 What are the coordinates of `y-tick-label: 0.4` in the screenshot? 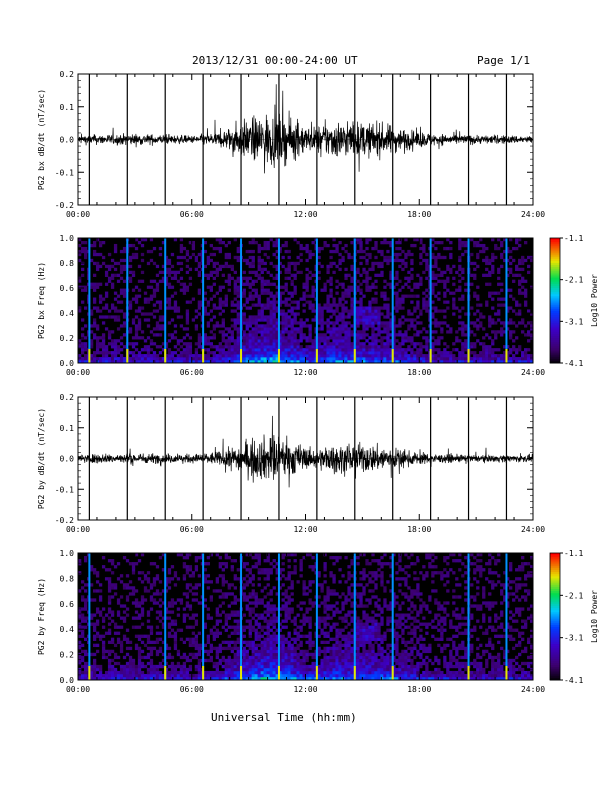 It's located at (67, 313).